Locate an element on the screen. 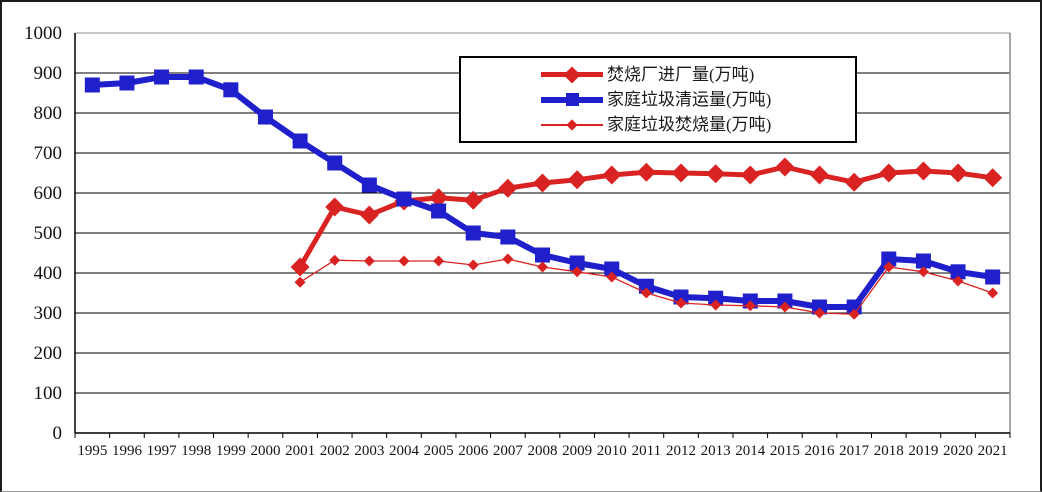  blue-square-icon is located at coordinates (572, 99).